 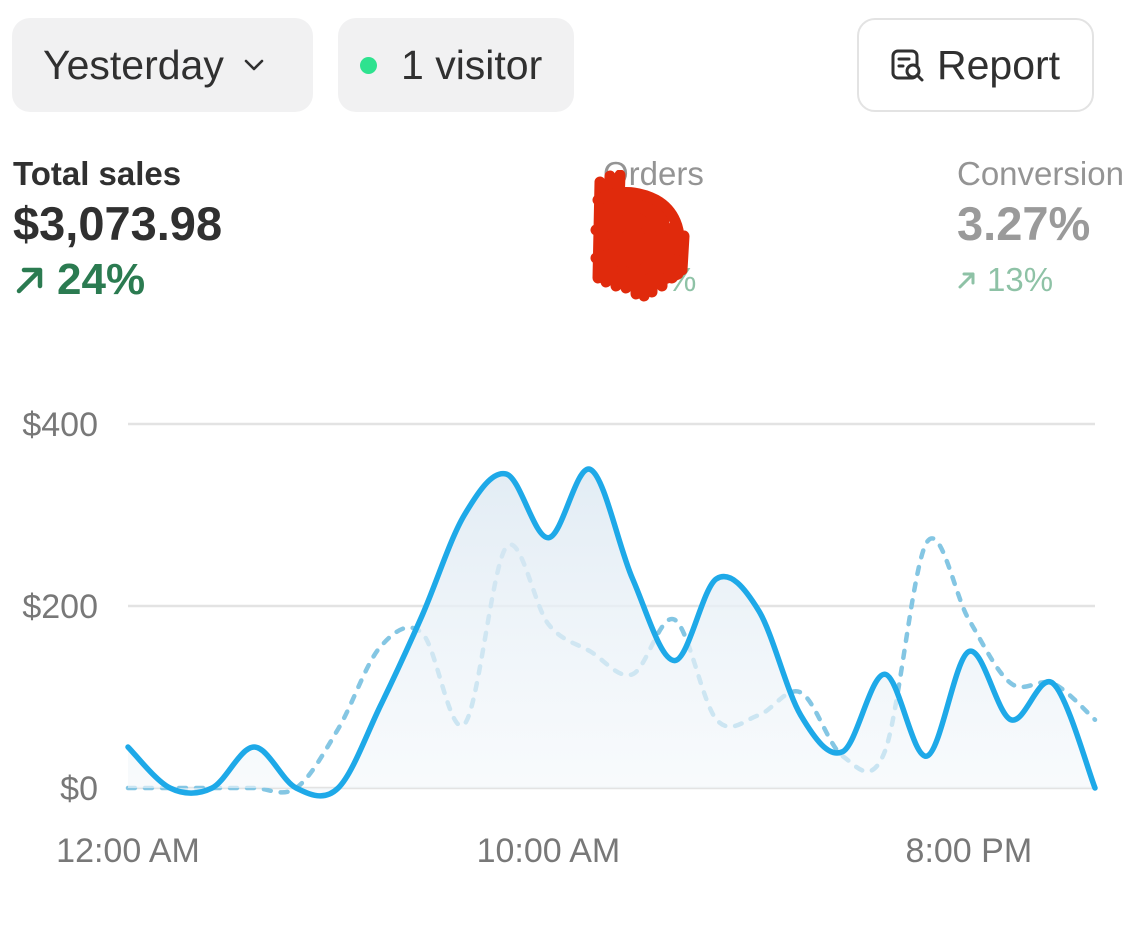 I want to click on y-tick-label: $0, so click(x=79, y=789).